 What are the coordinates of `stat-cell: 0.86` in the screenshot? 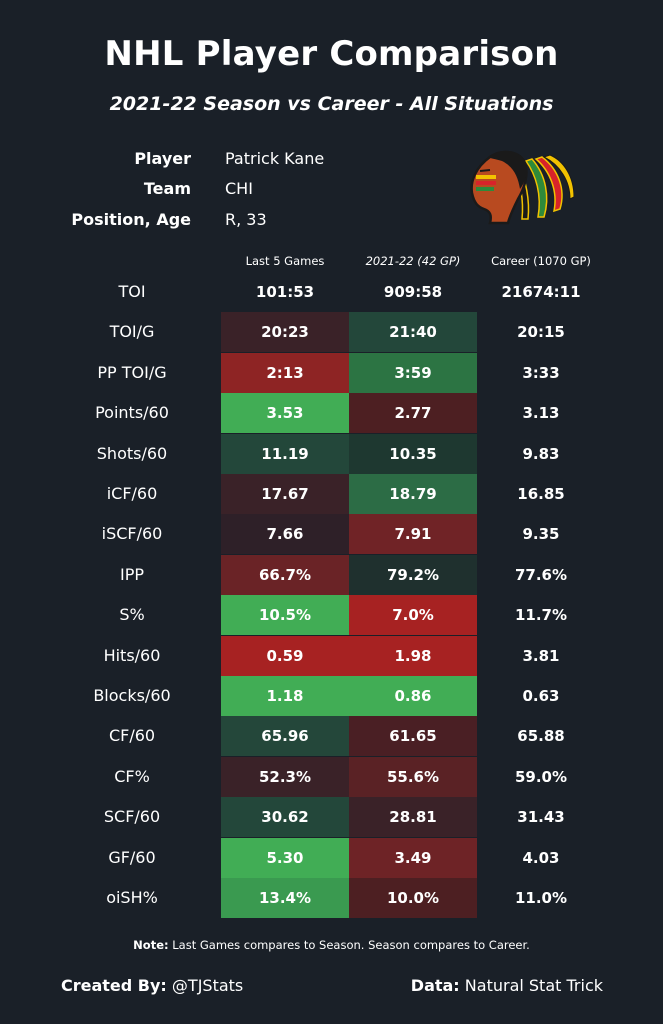 It's located at (413, 696).